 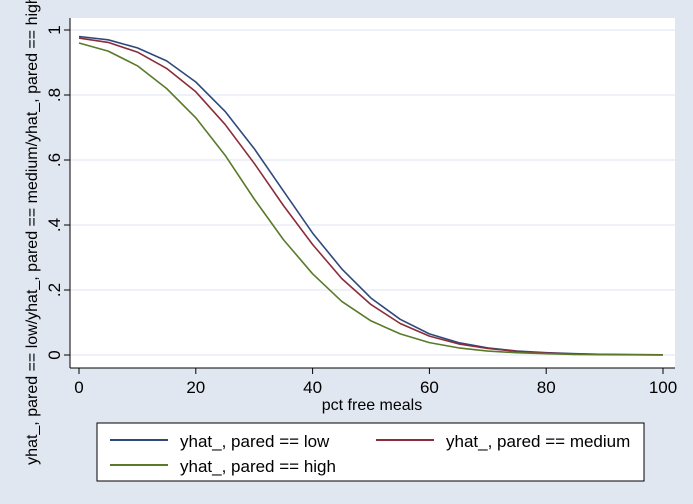 I want to click on y-tick-label: .4, so click(x=54, y=225).